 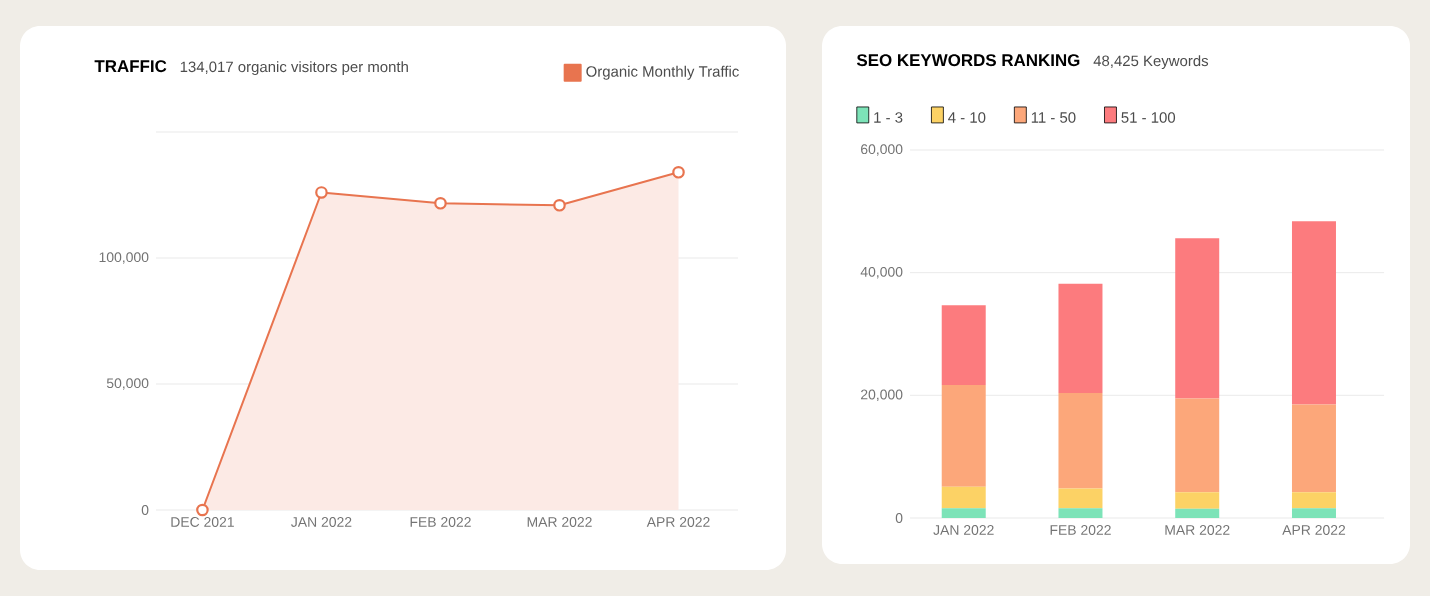 I want to click on chart-title: TRAFFIC, so click(x=130, y=66).